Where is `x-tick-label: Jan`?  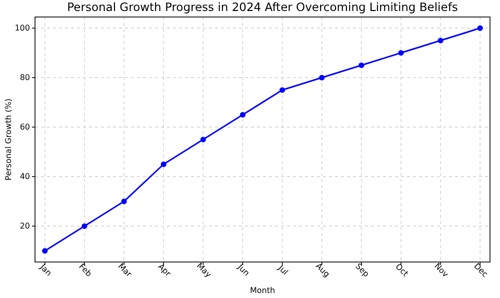 x-tick-label: Jan is located at coordinates (45, 270).